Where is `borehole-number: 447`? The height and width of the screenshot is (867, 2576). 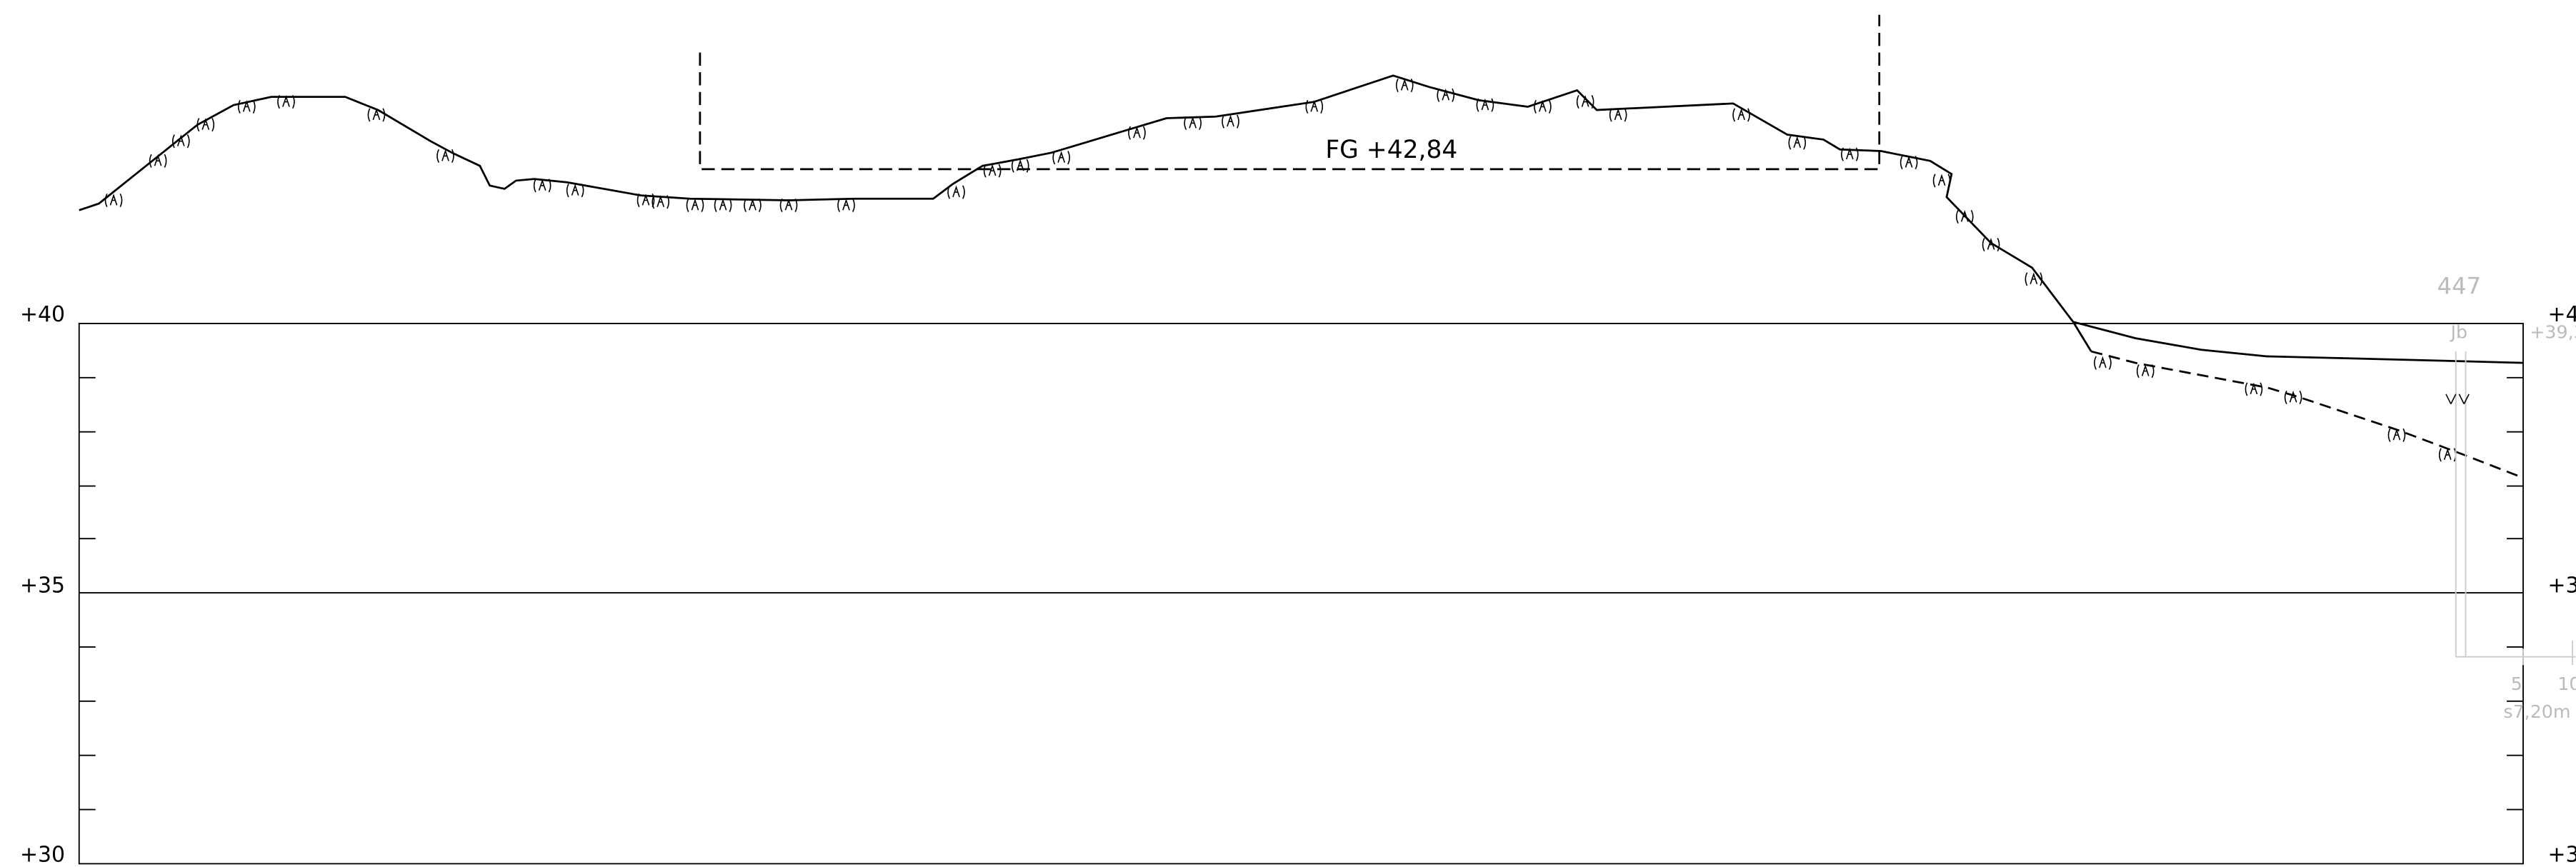 borehole-number: 447 is located at coordinates (2459, 285).